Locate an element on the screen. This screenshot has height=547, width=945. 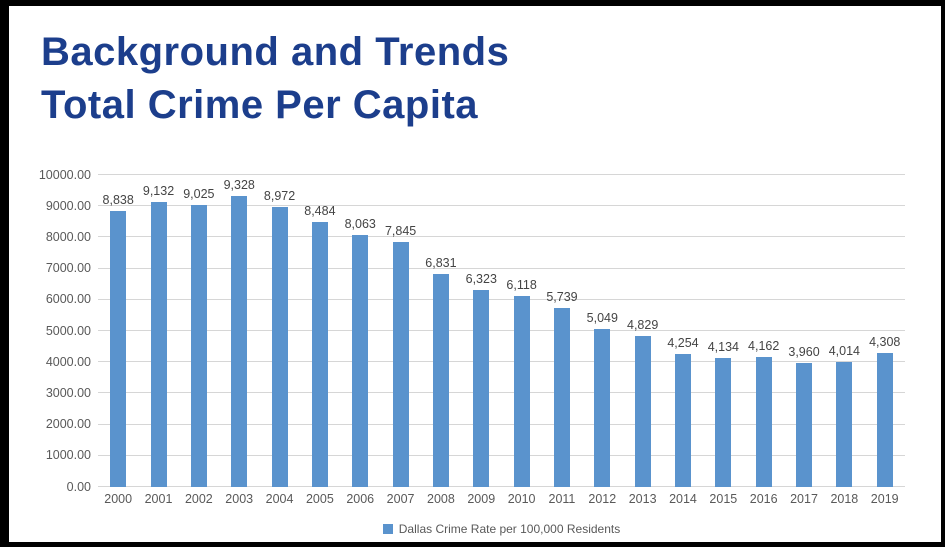
bar-group-2017: 3,960 is located at coordinates (804, 331).